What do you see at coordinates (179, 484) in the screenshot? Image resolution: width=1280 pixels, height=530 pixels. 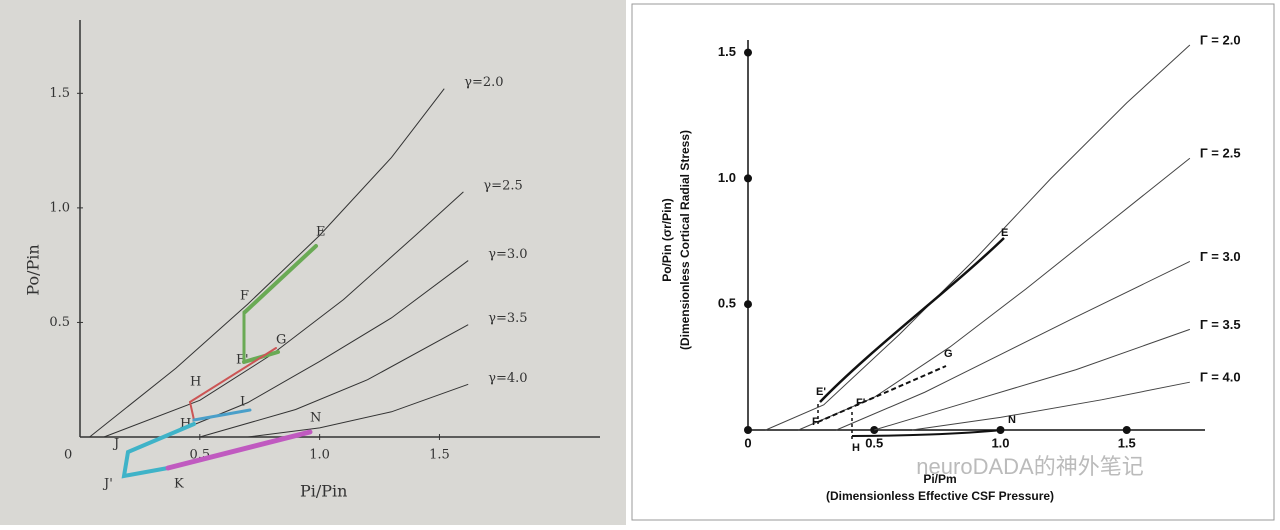 I see `point-label: K` at bounding box center [179, 484].